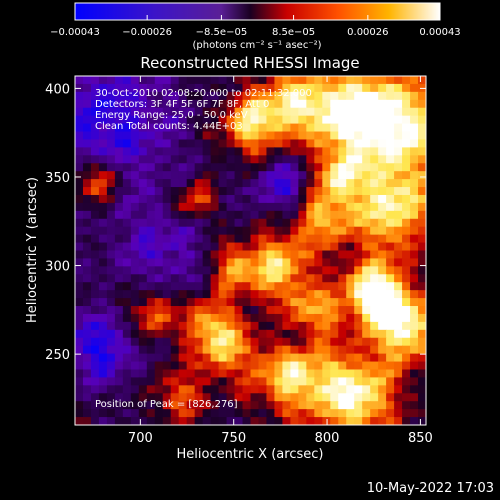  I want to click on x-tick-label: 750, so click(233, 438).